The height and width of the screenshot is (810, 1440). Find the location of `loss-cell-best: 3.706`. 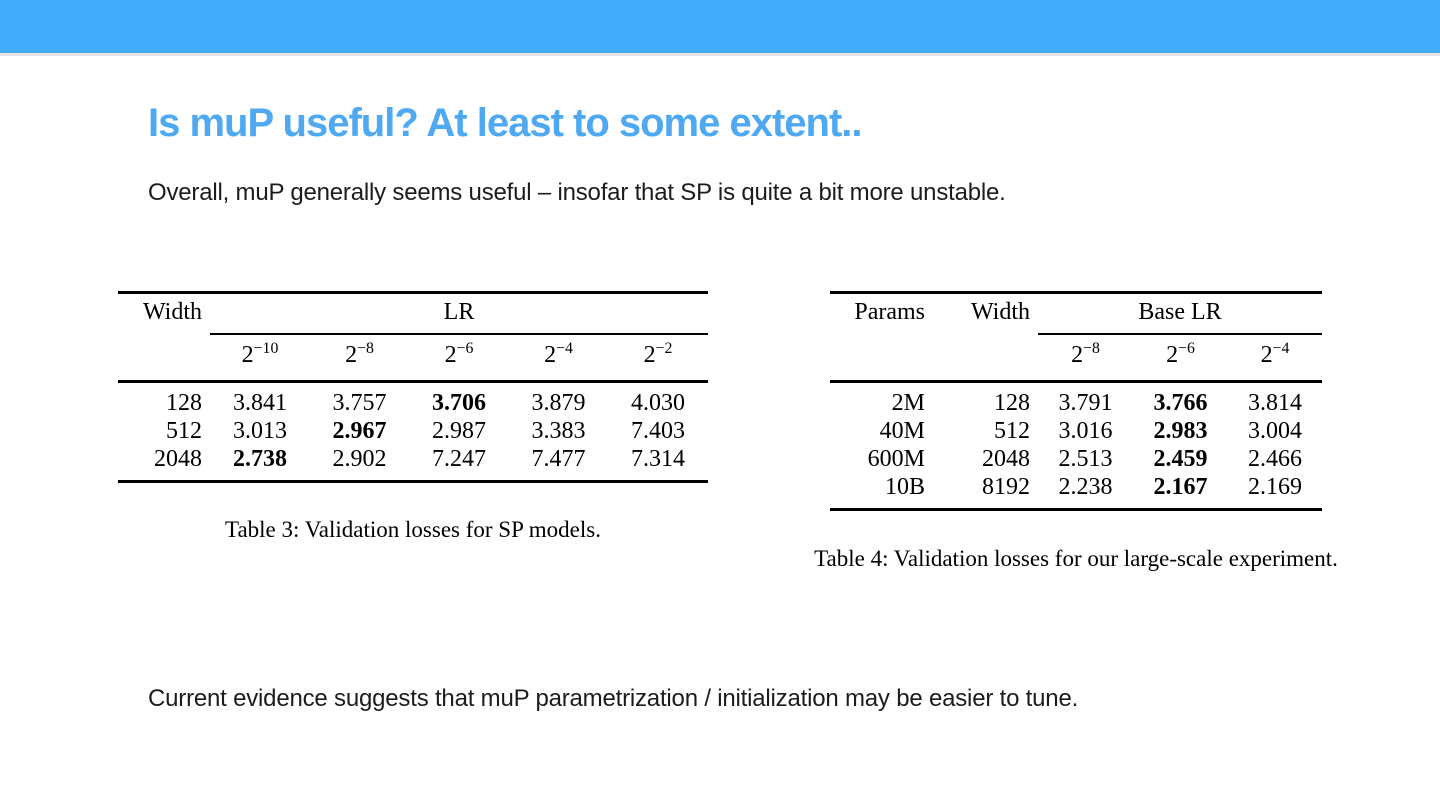

loss-cell-best: 3.706 is located at coordinates (459, 403).